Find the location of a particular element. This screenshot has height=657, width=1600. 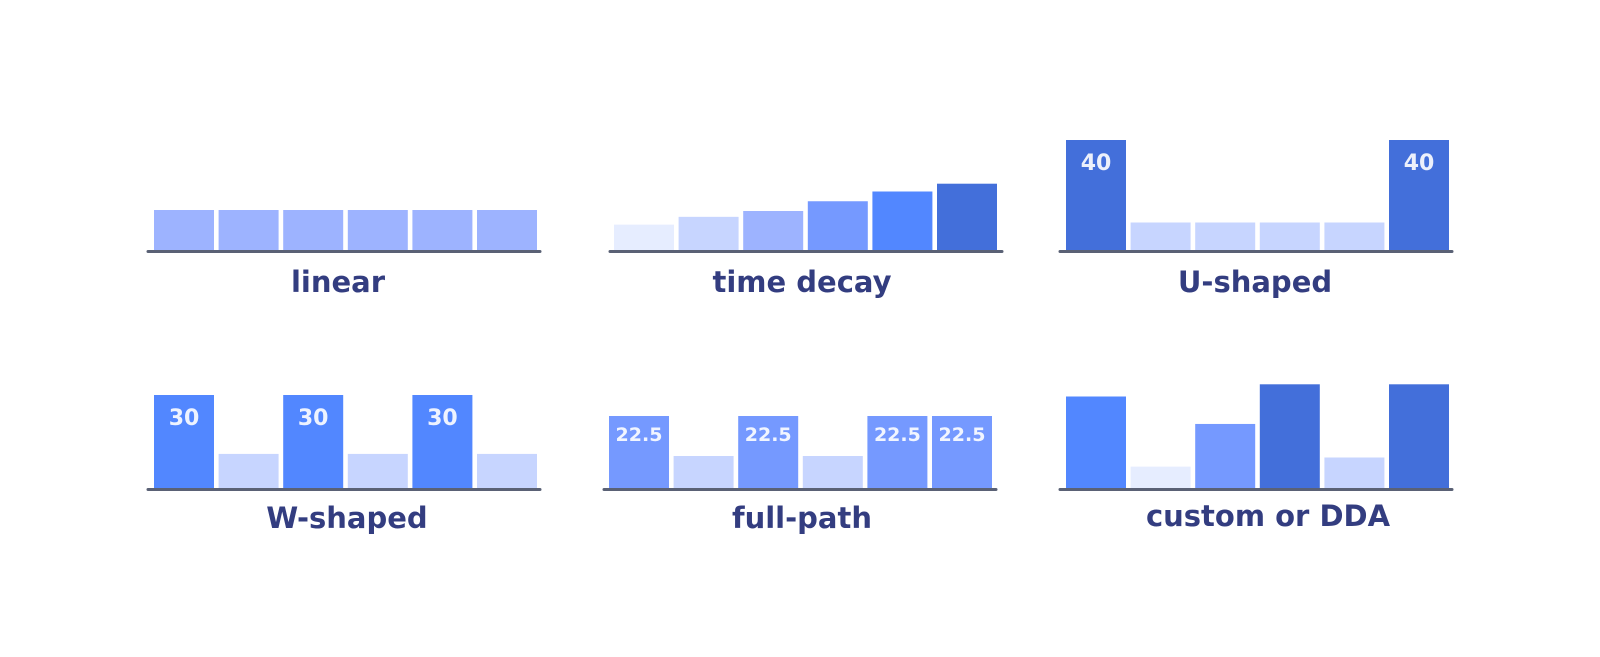

chart-time-decay: time decay is located at coordinates (806, 241).